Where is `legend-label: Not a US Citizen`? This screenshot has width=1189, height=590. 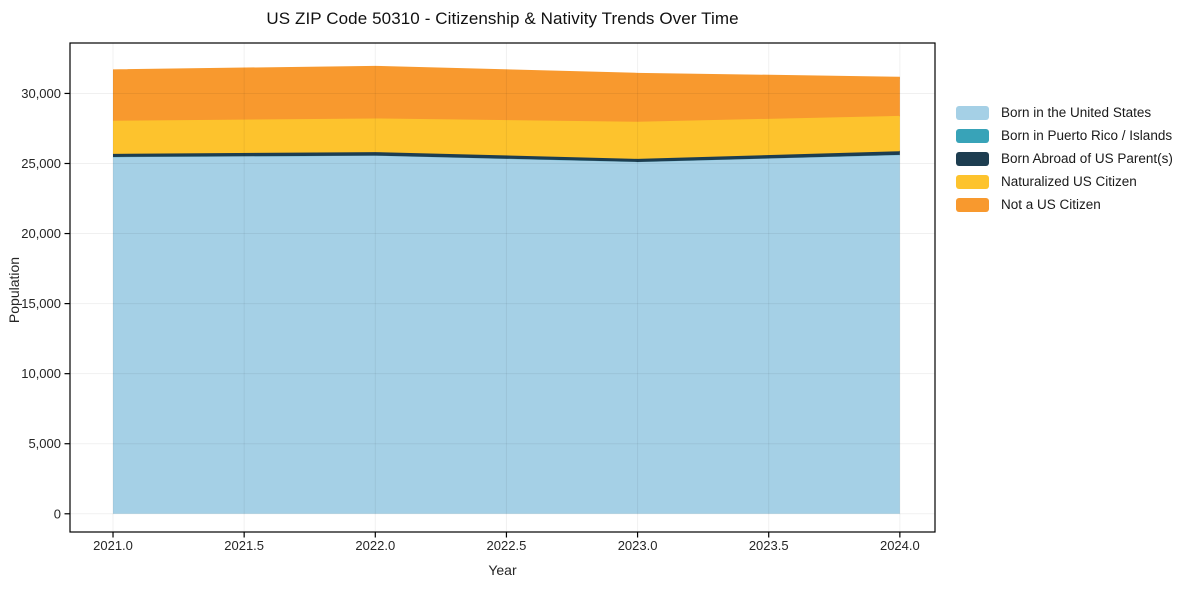 legend-label: Not a US Citizen is located at coordinates (1051, 204).